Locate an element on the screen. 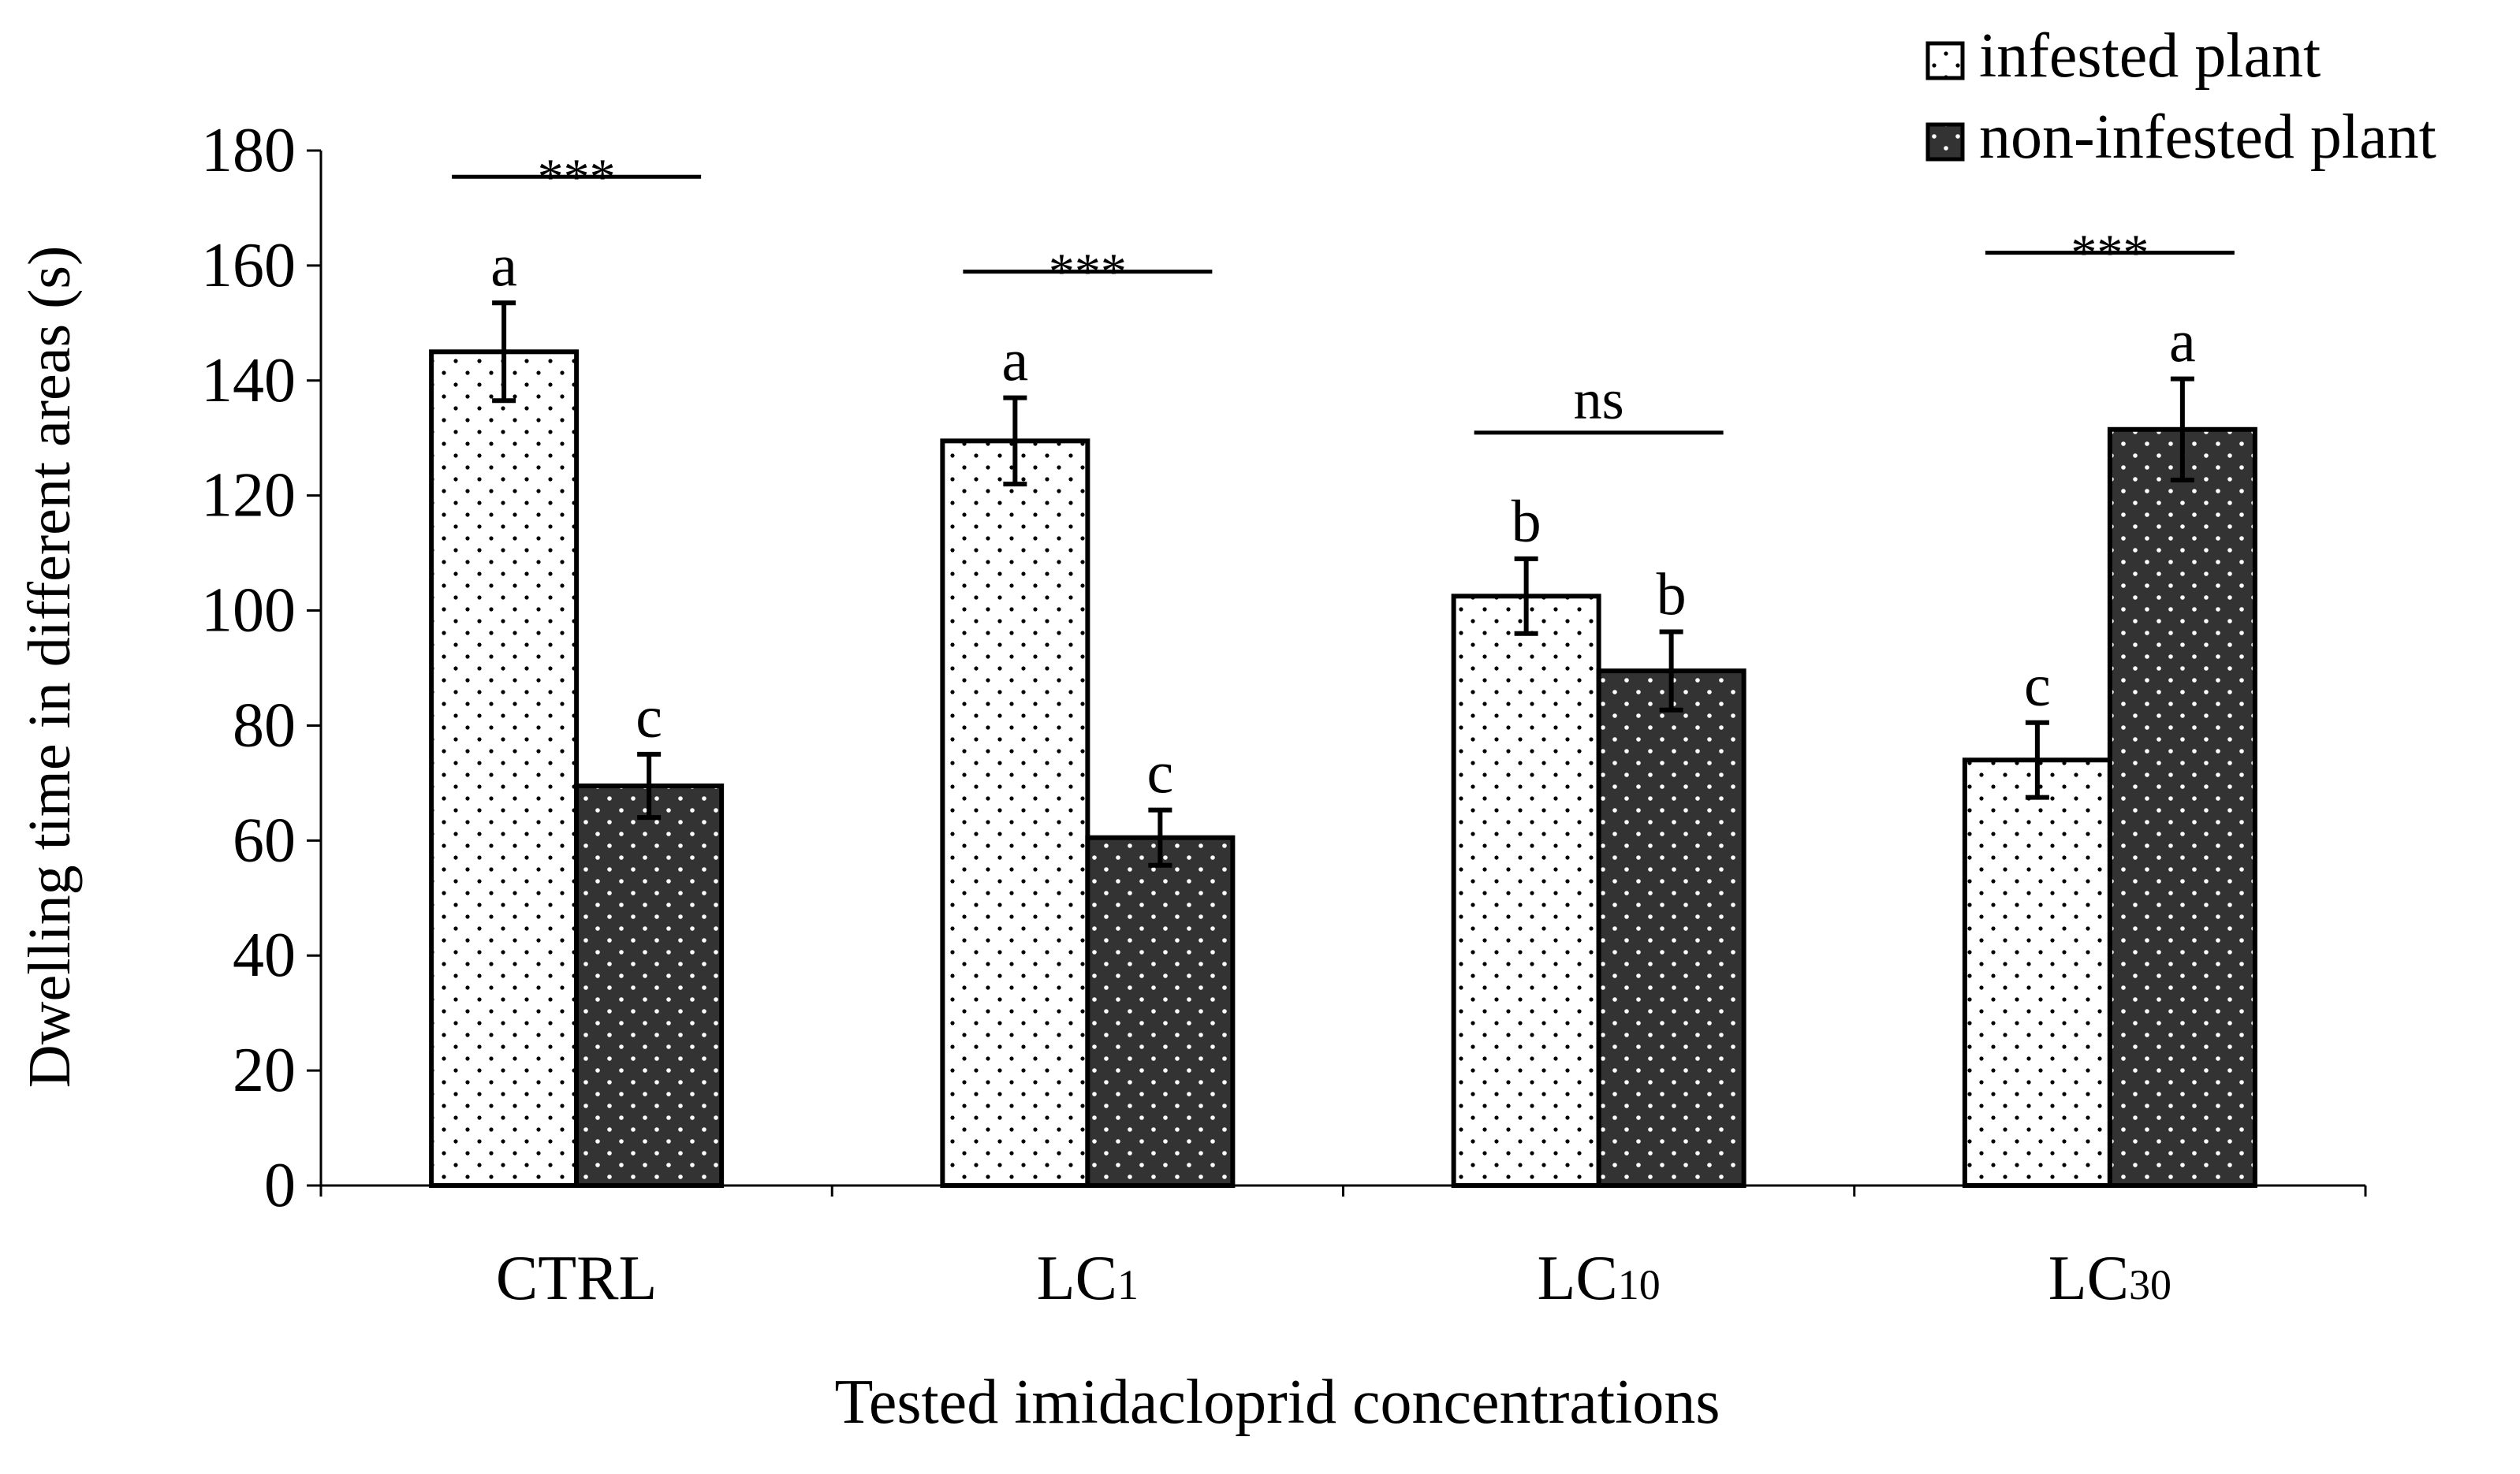 The width and height of the screenshot is (2520, 1474). legend-swatch-infested is located at coordinates (1945, 61).